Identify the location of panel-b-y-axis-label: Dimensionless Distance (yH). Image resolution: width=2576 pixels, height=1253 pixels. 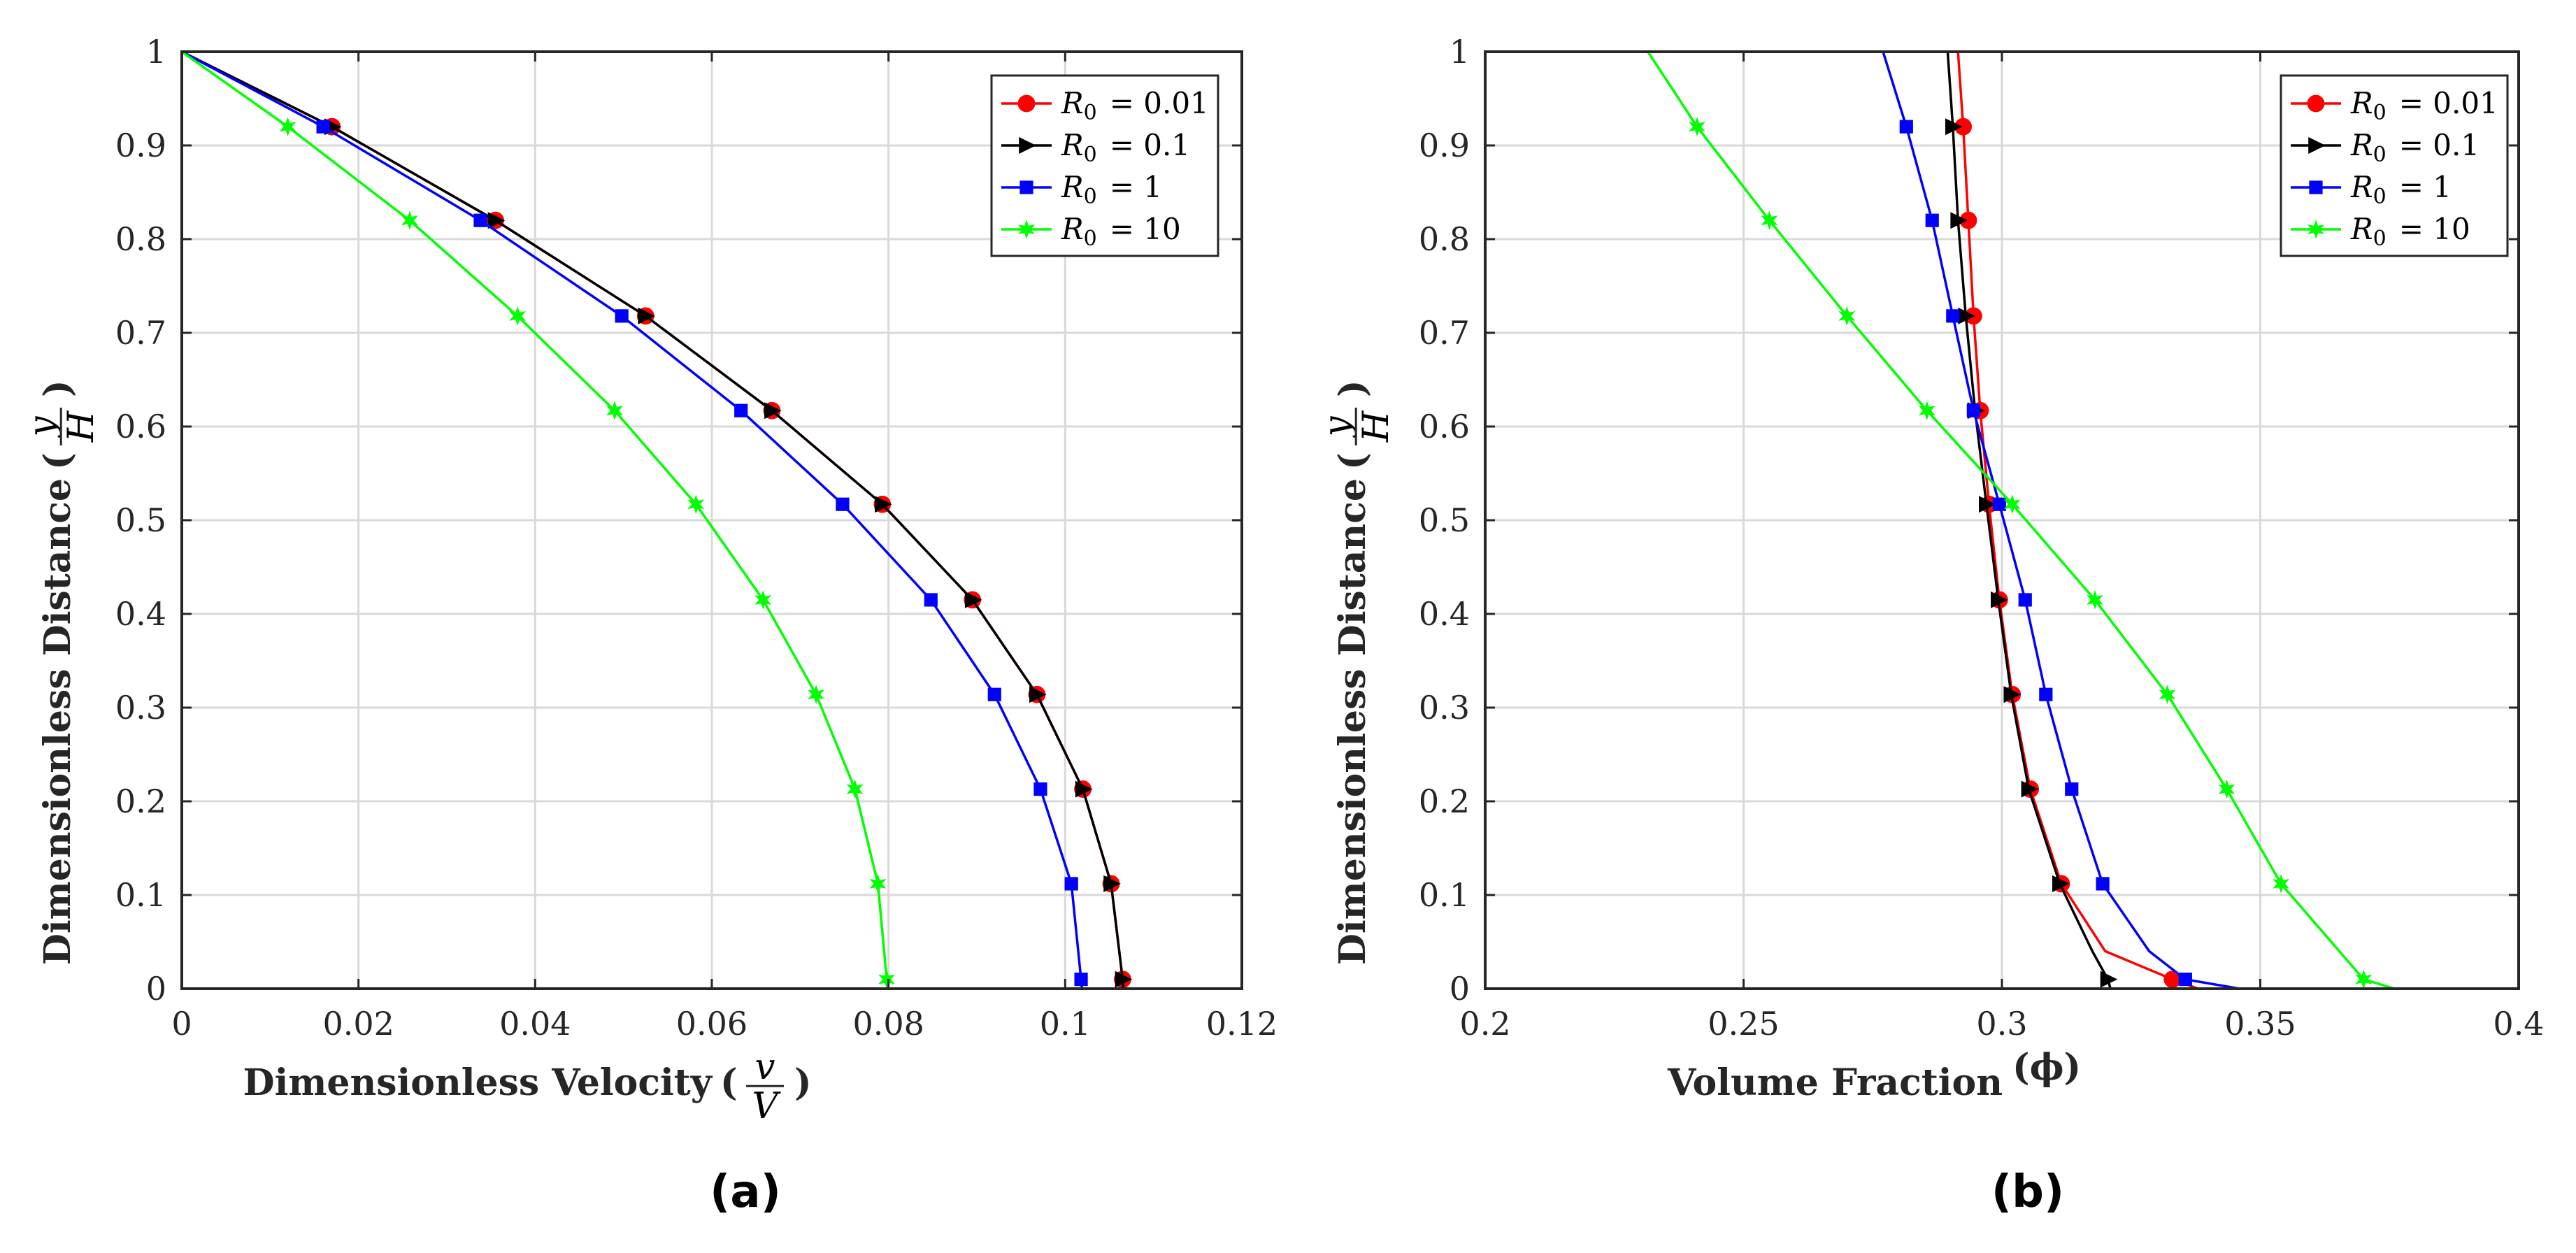
(1357, 672).